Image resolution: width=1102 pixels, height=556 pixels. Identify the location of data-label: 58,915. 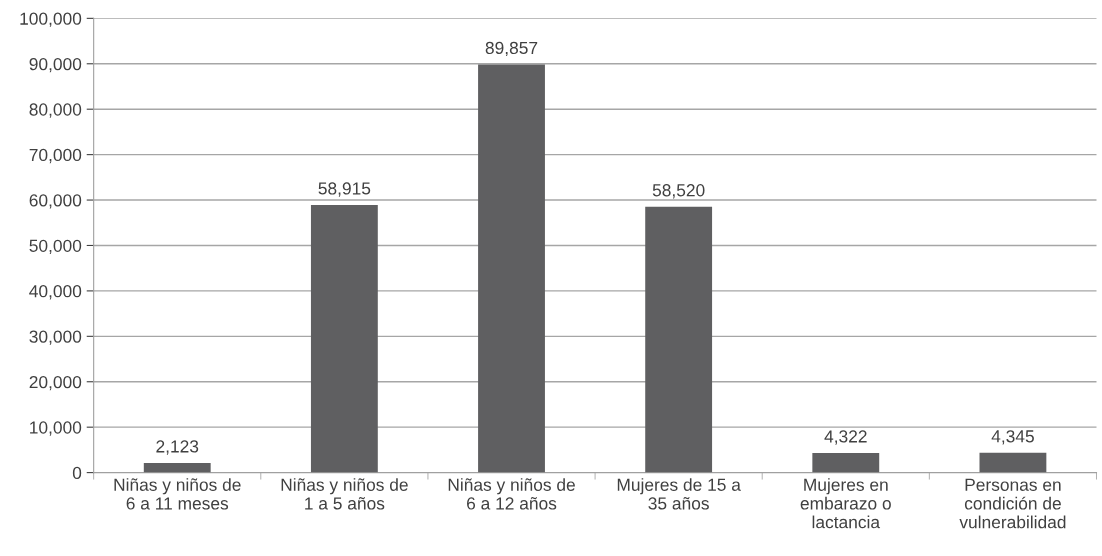
(344, 189).